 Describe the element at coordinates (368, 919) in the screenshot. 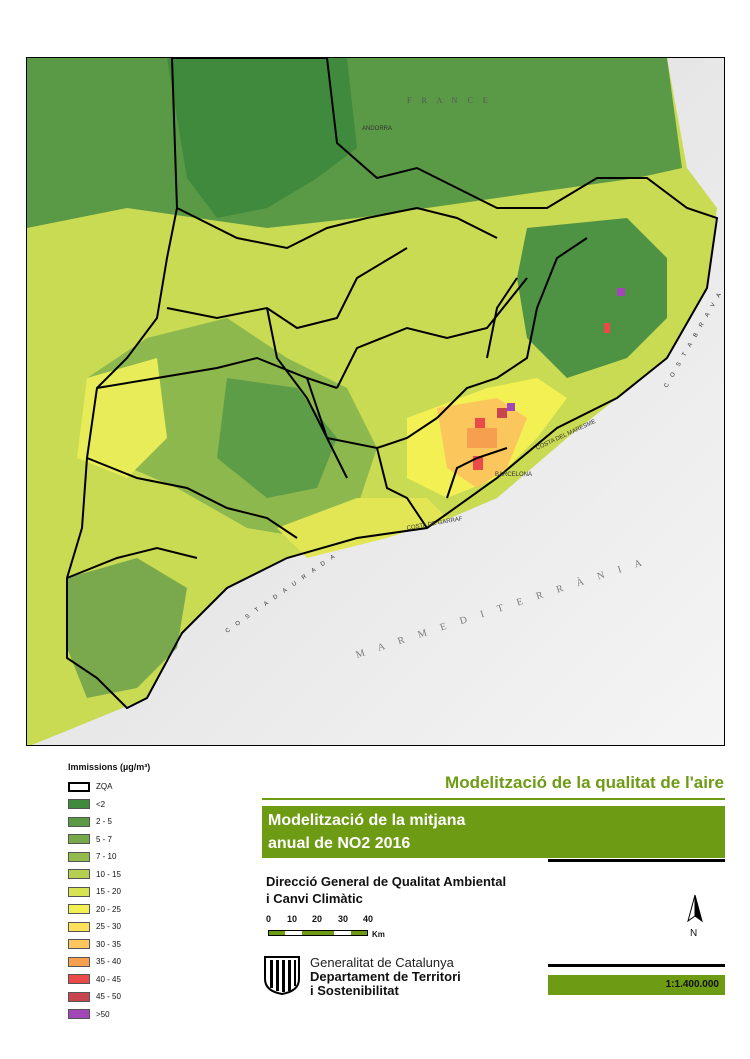

I see `scale-tick-40: 40` at that location.